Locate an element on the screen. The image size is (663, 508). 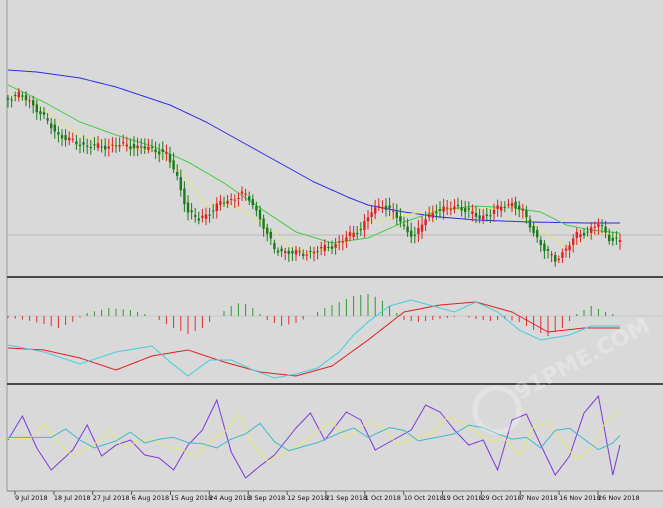
x-axis-tick-label: 3 Sep 2018 is located at coordinates (266, 498).